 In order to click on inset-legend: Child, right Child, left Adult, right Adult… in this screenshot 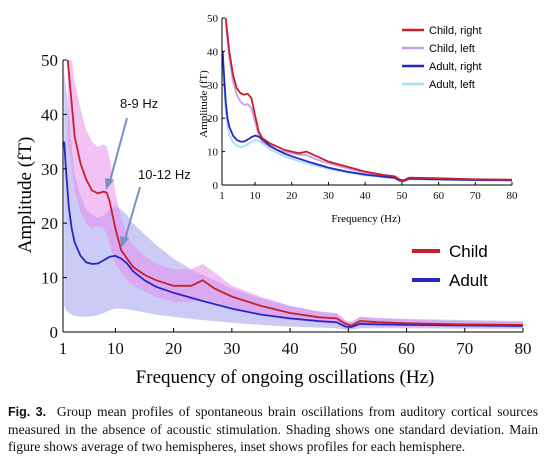, I will do `click(442, 58)`.